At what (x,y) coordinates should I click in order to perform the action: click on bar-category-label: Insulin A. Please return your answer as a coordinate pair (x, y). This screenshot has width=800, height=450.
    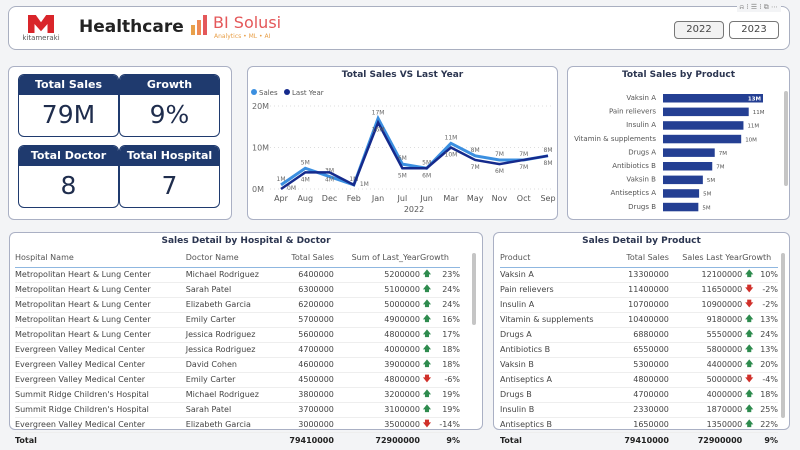
    Looking at the image, I should click on (641, 125).